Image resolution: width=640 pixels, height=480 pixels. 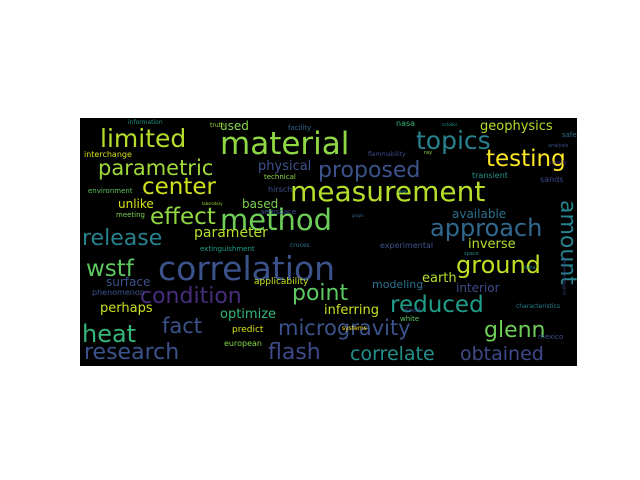 I want to click on word-phenomenological: phenomenological, so click(x=564, y=276).